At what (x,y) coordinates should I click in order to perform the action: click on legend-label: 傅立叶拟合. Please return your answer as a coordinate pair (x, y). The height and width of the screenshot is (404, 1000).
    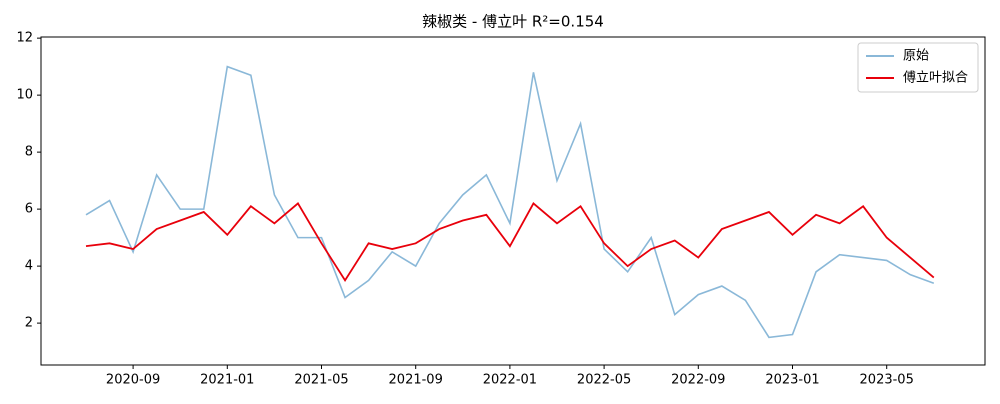
    Looking at the image, I should click on (935, 78).